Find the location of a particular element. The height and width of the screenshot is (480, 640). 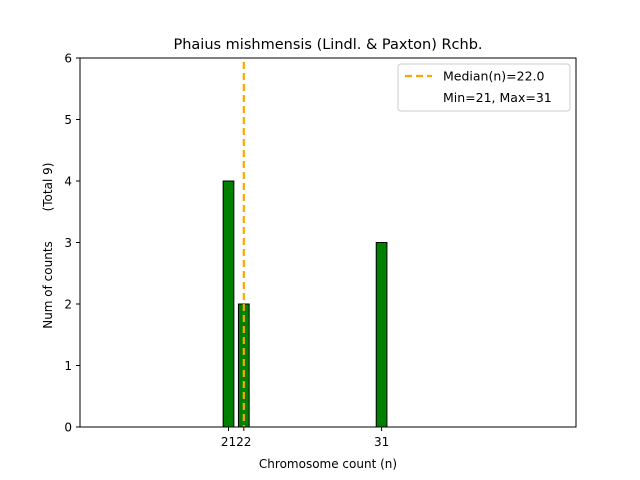

y-tick-label: 0 is located at coordinates (68, 428).